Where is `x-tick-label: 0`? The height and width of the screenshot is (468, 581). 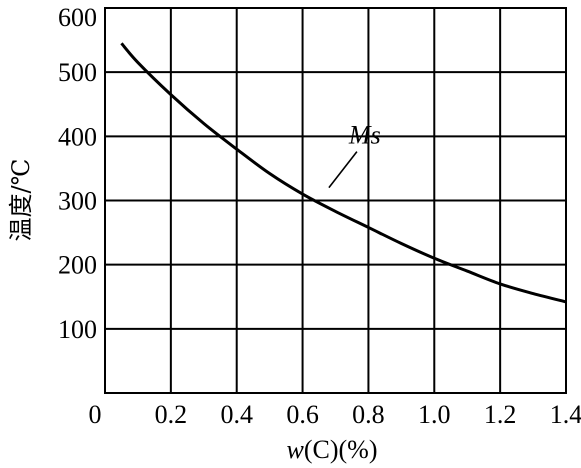 x-tick-label: 0 is located at coordinates (95, 414).